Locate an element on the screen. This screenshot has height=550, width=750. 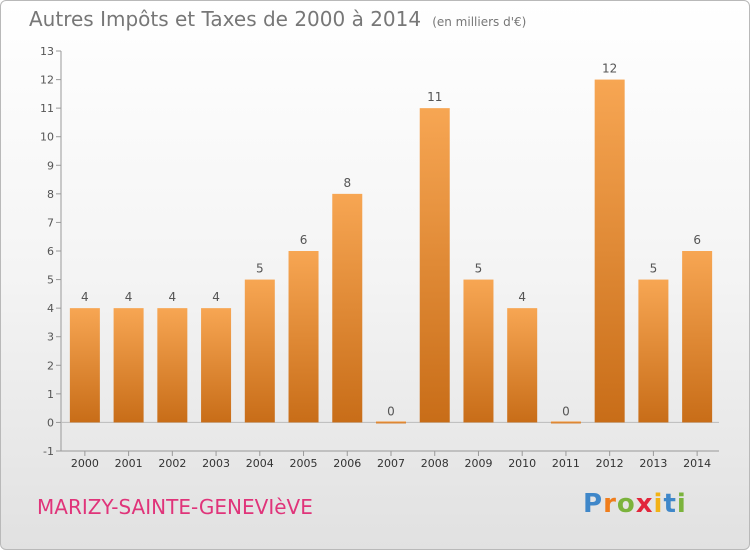
y-tick-label: 4 is located at coordinates (50, 308).